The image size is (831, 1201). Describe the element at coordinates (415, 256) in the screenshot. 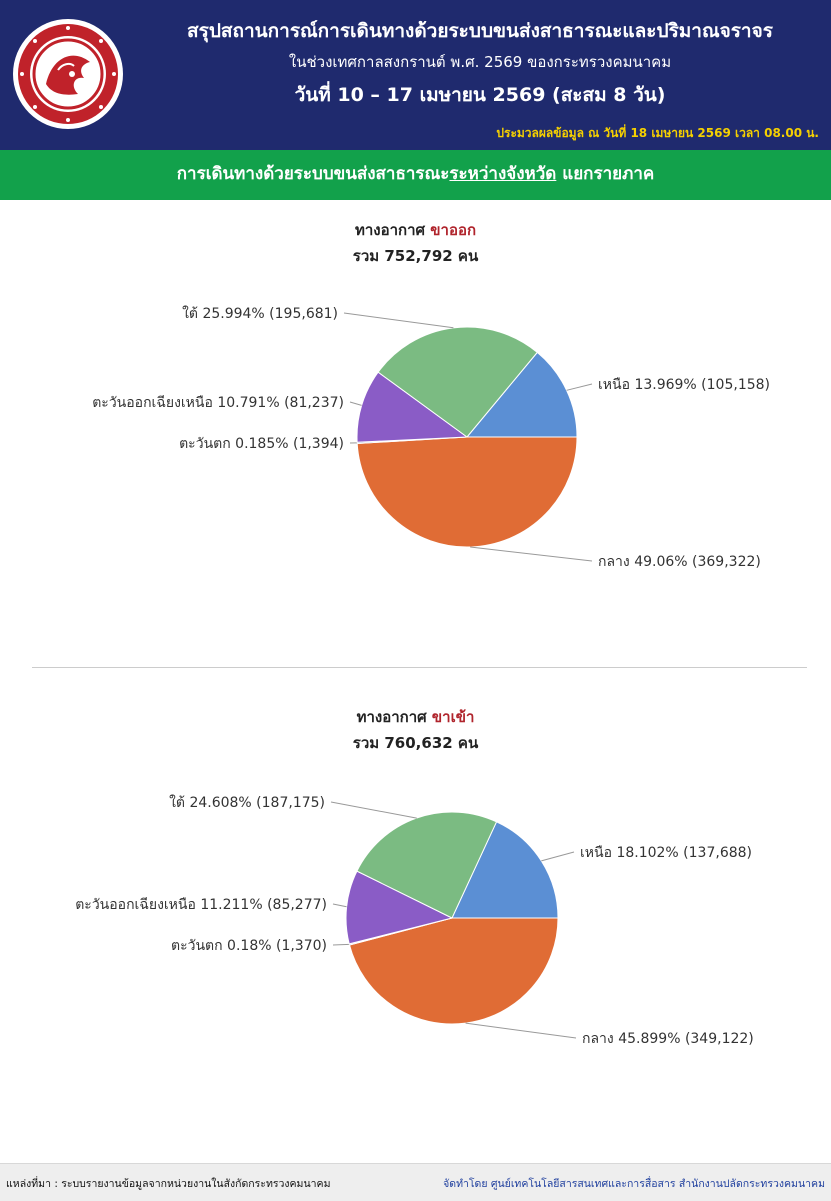

I see `chart-outbound-total: รวม 752,792 คน` at that location.